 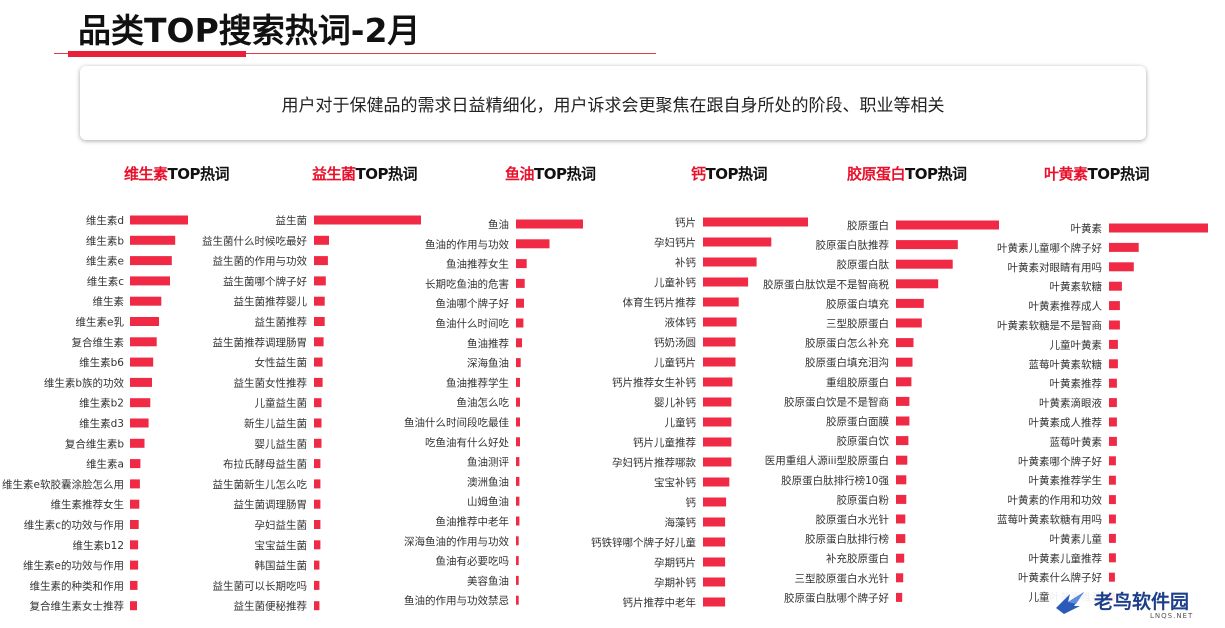 I want to click on panel-title-calcium: 钙TOP热词, so click(x=729, y=173).